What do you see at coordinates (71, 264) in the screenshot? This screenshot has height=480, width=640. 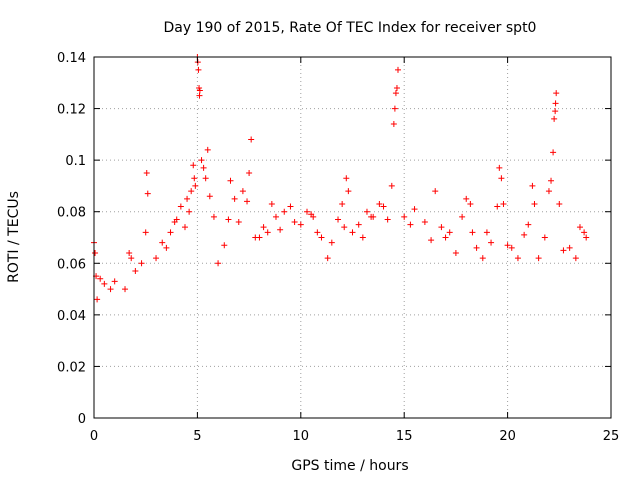 I see `y-tick-label: 0.06` at bounding box center [71, 264].